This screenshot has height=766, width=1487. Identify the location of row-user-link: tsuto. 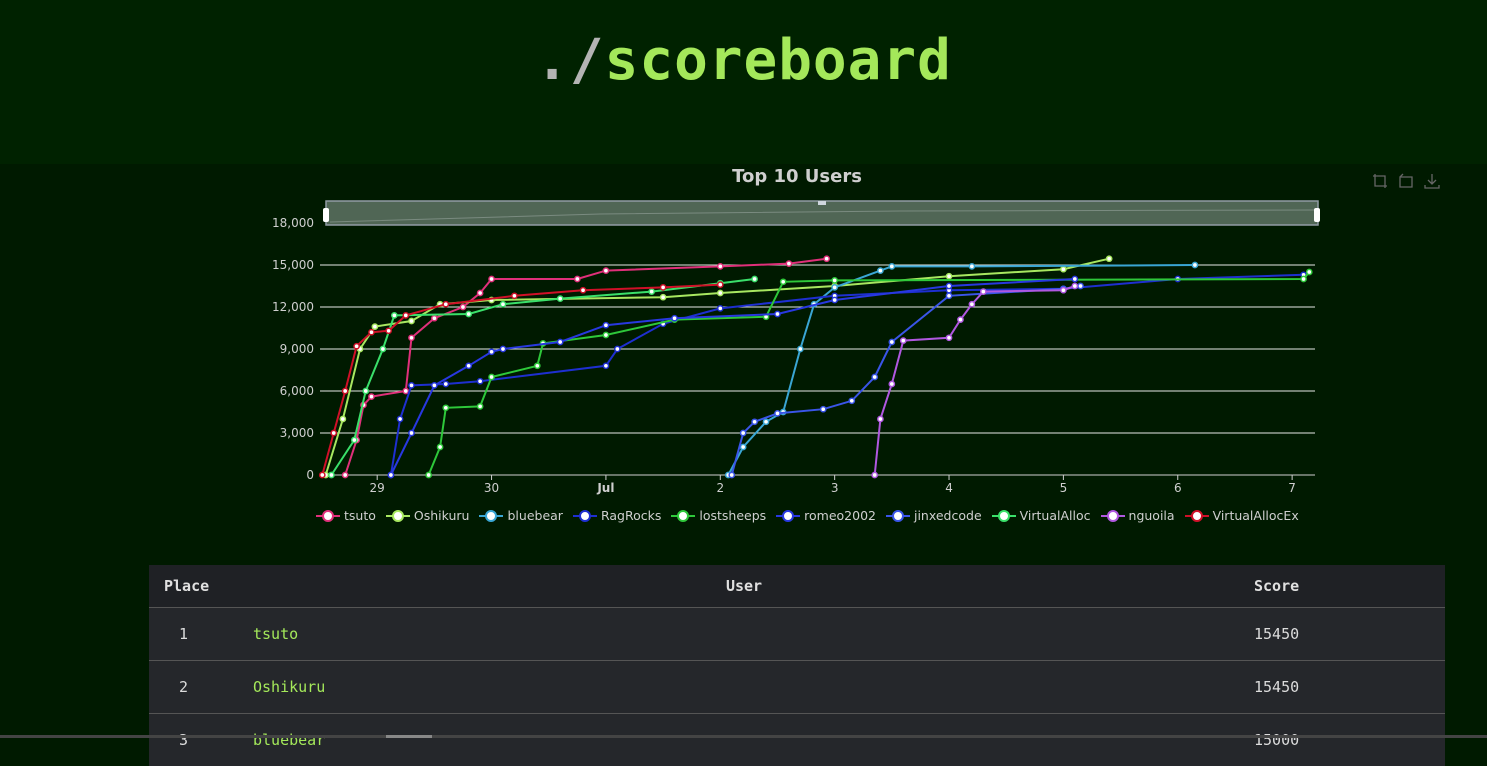
(744, 634).